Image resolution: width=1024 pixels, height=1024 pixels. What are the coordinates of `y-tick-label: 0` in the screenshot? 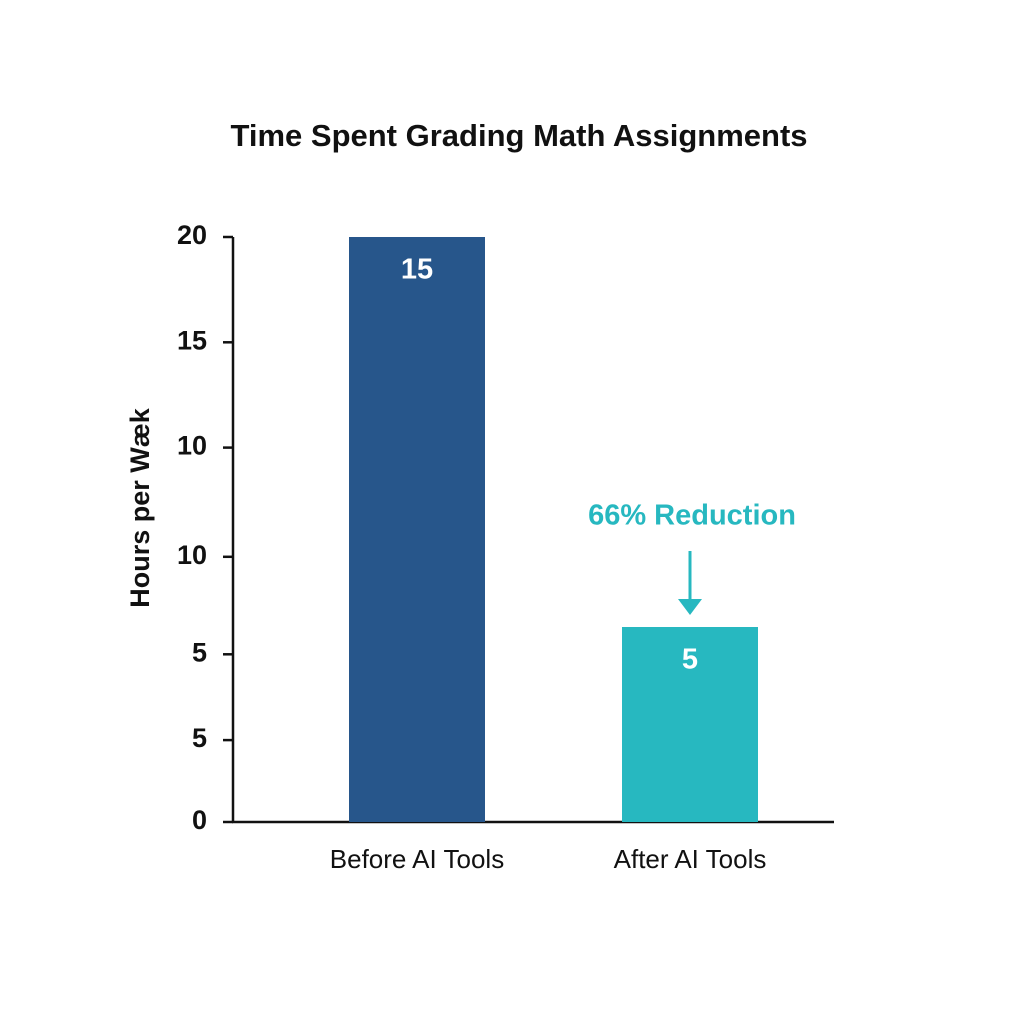 It's located at (199, 820).